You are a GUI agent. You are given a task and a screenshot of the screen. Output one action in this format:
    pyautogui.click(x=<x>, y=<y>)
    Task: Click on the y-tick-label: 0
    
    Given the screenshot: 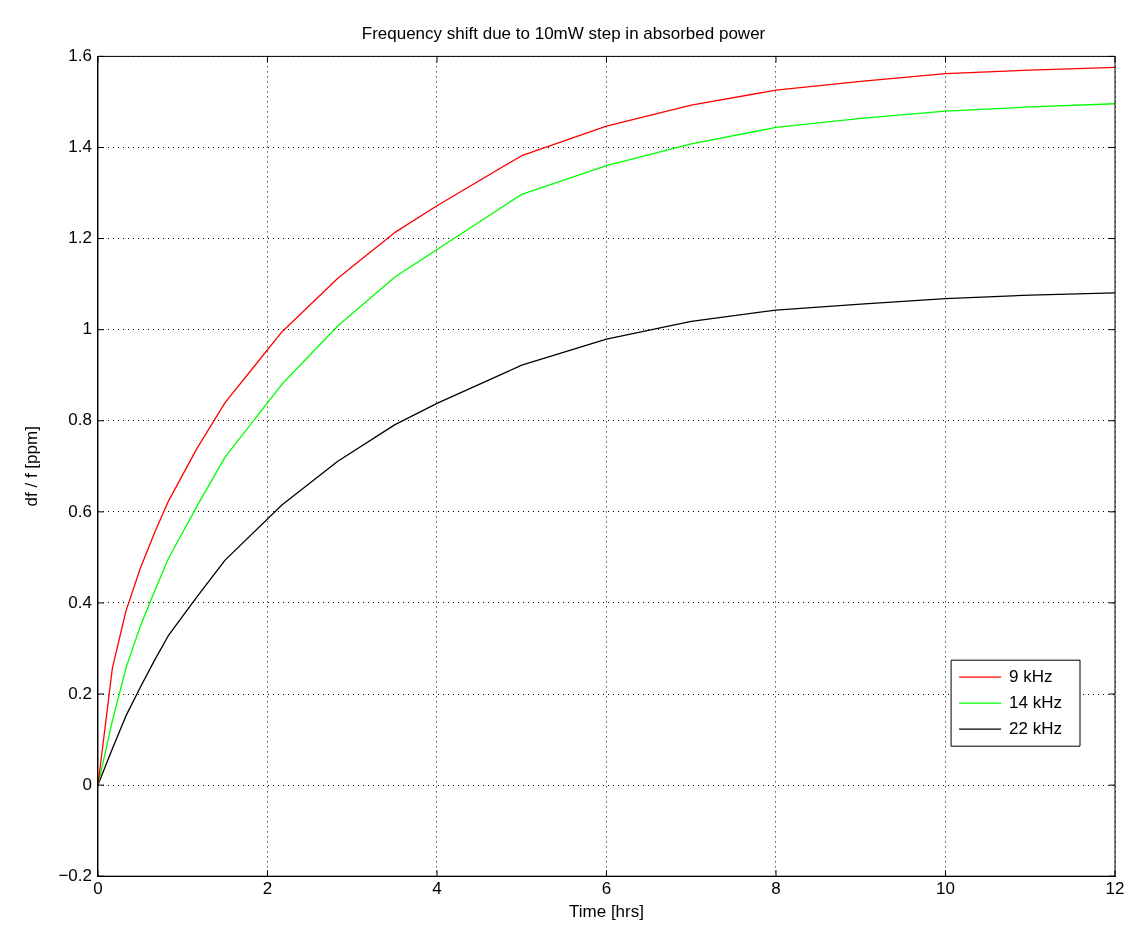 What is the action you would take?
    pyautogui.click(x=87, y=784)
    